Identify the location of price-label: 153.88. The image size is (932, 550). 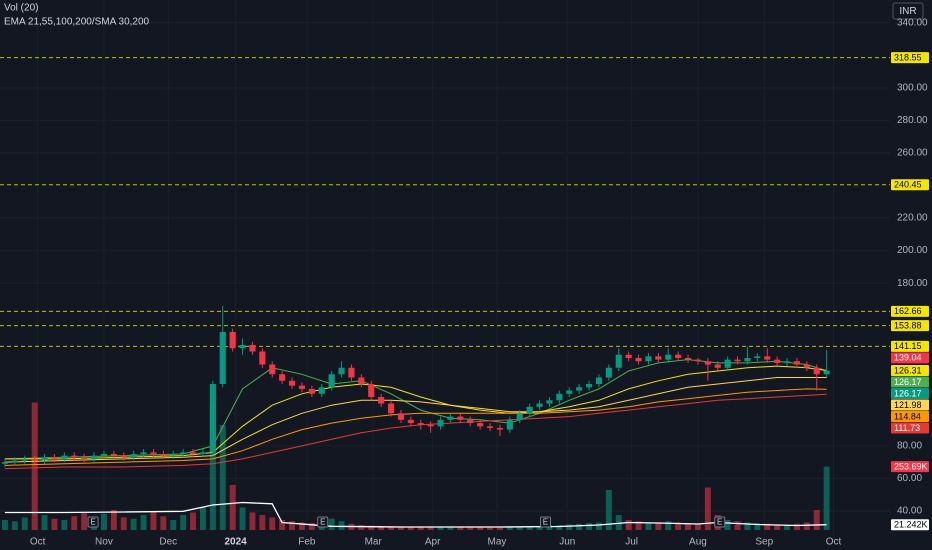
(908, 326).